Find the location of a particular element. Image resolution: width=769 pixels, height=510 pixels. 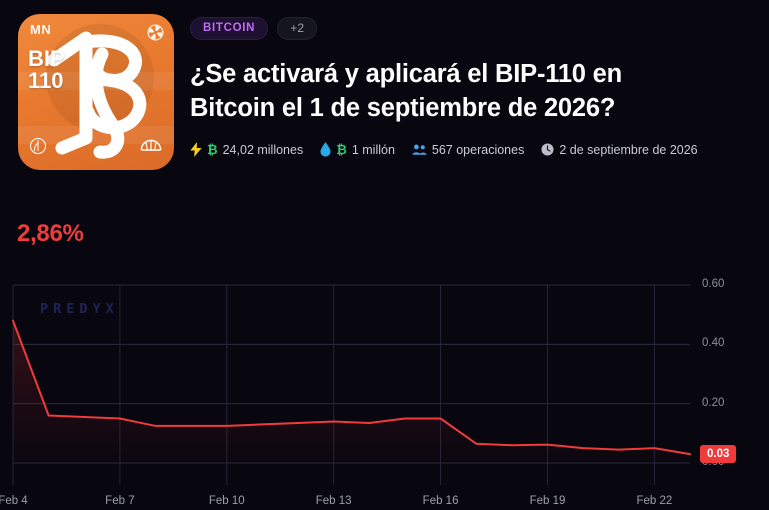

stat-trades: 567 operaciones is located at coordinates (468, 150).